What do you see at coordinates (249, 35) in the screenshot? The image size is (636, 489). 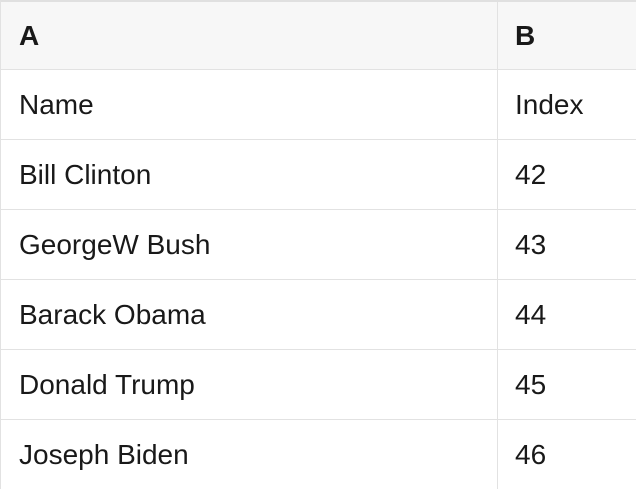 I see `column-header-a: A` at bounding box center [249, 35].